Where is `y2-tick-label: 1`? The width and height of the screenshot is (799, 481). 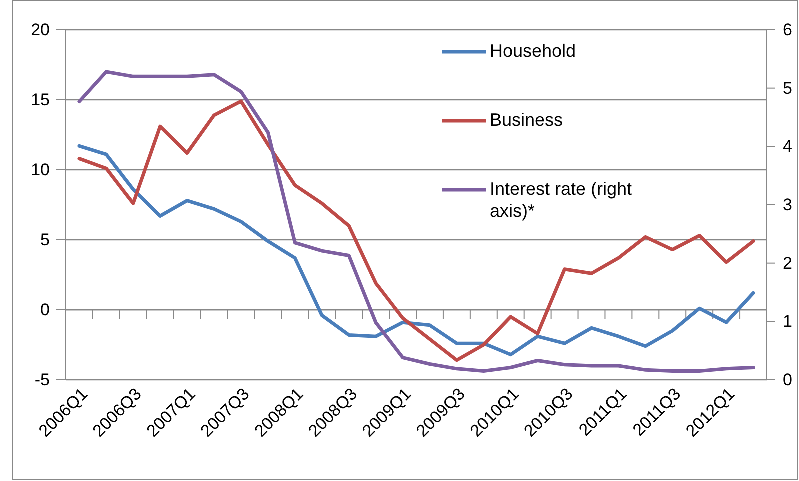
y2-tick-label: 1 is located at coordinates (787, 322).